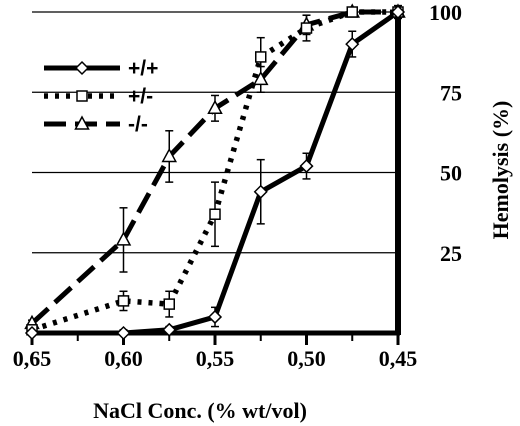 The image size is (520, 426). Describe the element at coordinates (451, 253) in the screenshot. I see `y-tick-label-25: 25` at that location.